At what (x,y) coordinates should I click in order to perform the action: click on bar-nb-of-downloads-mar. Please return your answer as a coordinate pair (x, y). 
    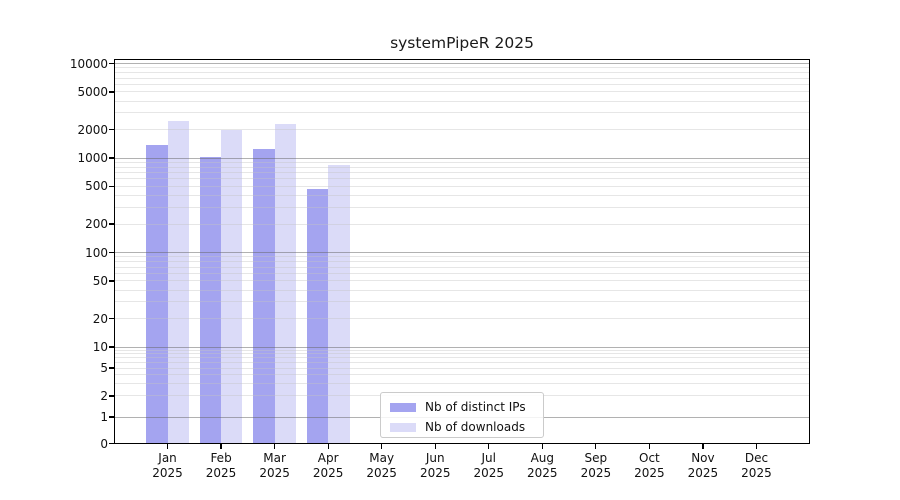
    Looking at the image, I should click on (285, 283).